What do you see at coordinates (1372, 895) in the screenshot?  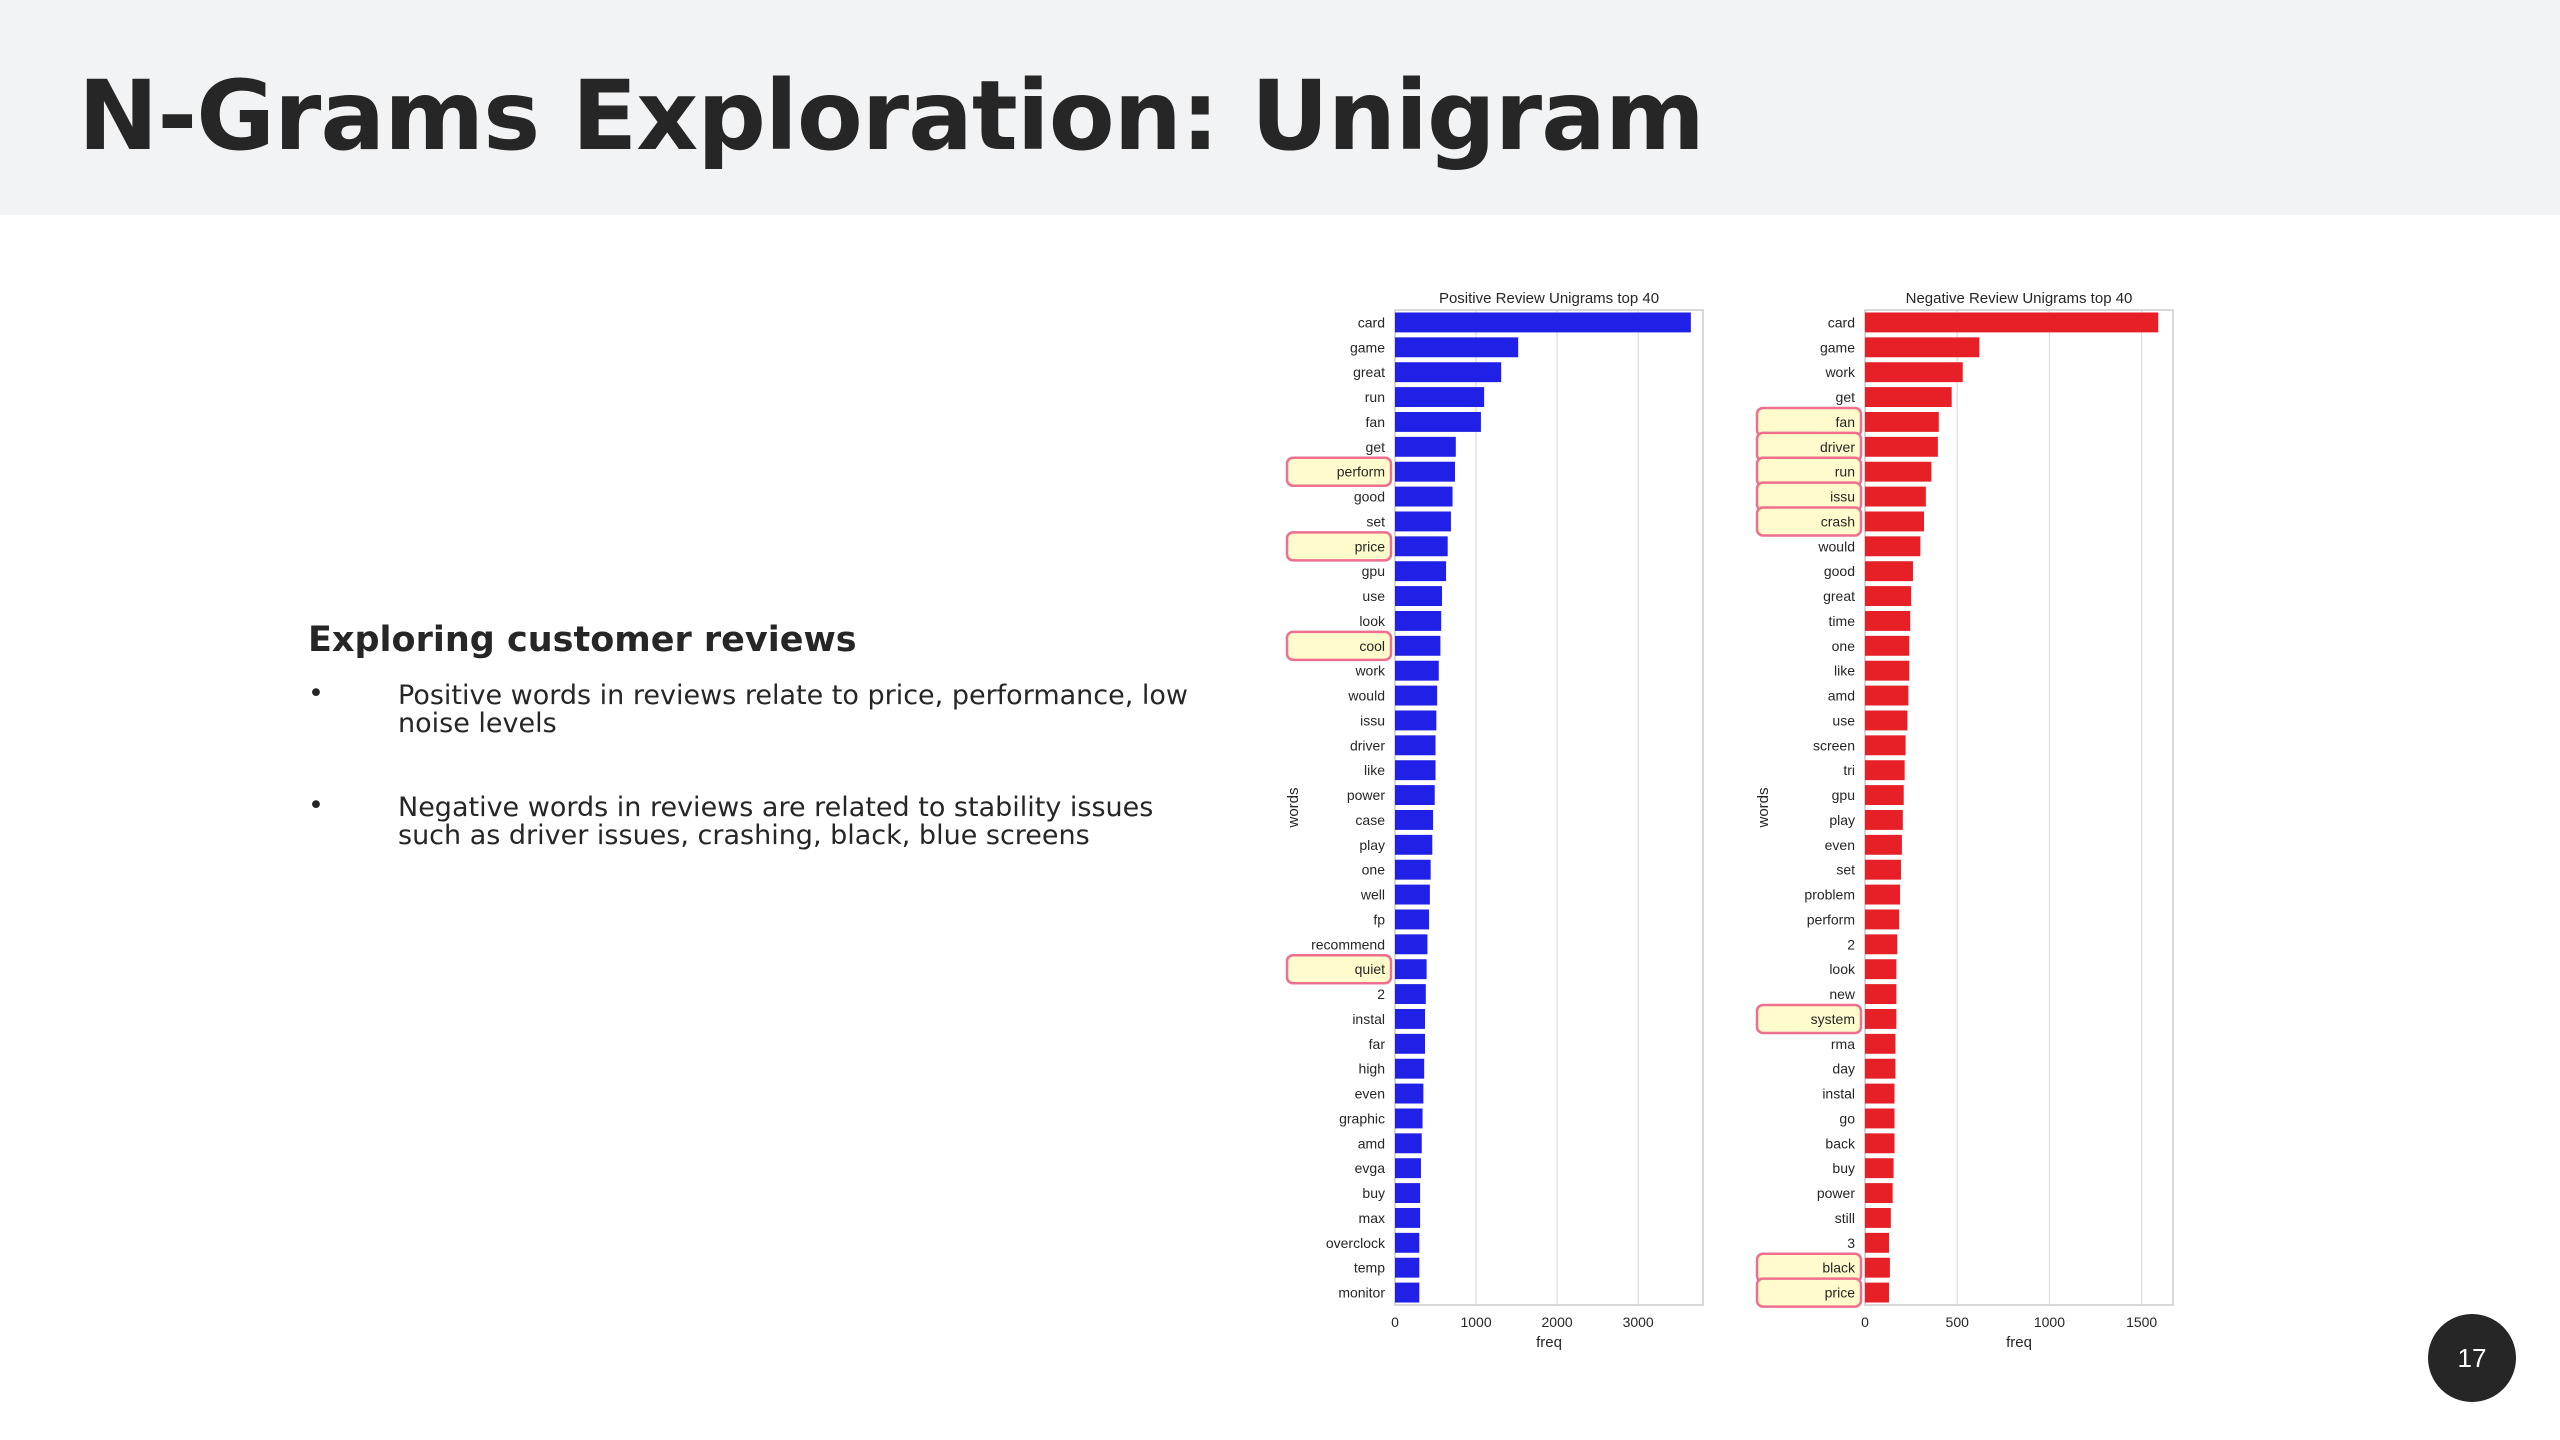 I see `positive-tick-label: well` at bounding box center [1372, 895].